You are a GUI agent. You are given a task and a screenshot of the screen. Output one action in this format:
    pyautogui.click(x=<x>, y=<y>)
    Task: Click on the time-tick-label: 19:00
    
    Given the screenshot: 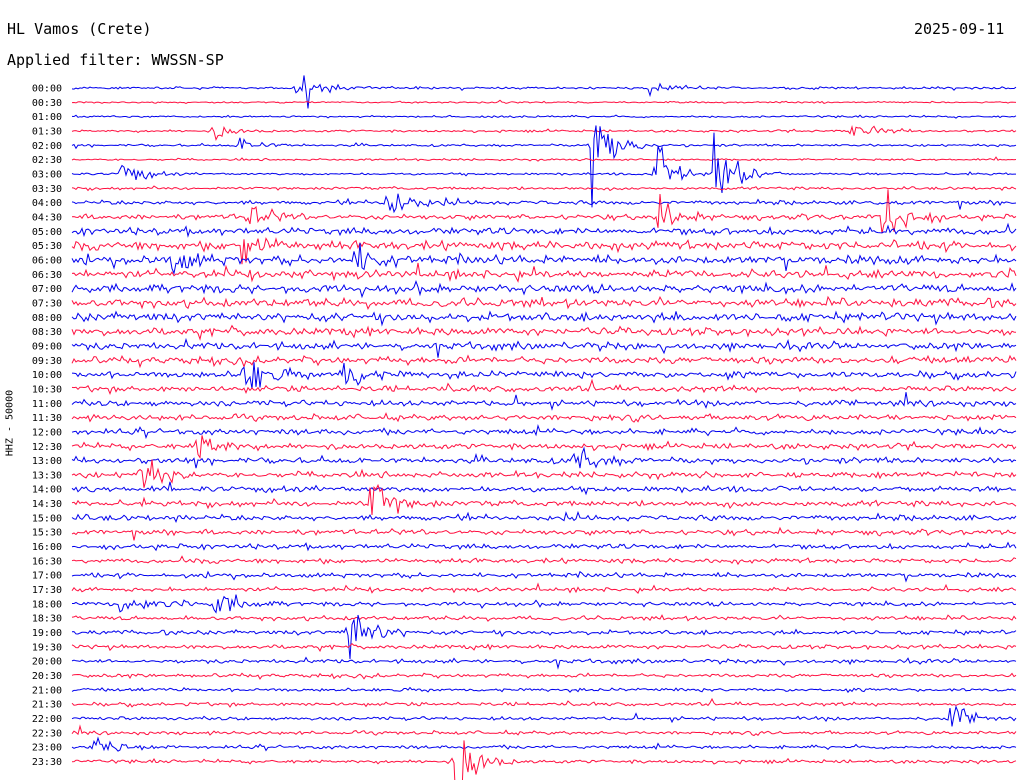 What is the action you would take?
    pyautogui.click(x=47, y=633)
    